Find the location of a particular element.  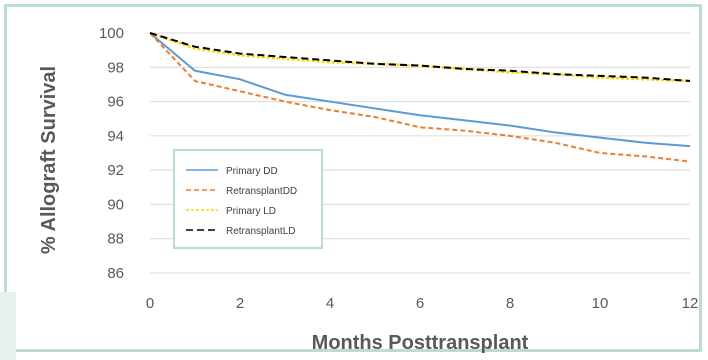

legend-box is located at coordinates (248, 199).